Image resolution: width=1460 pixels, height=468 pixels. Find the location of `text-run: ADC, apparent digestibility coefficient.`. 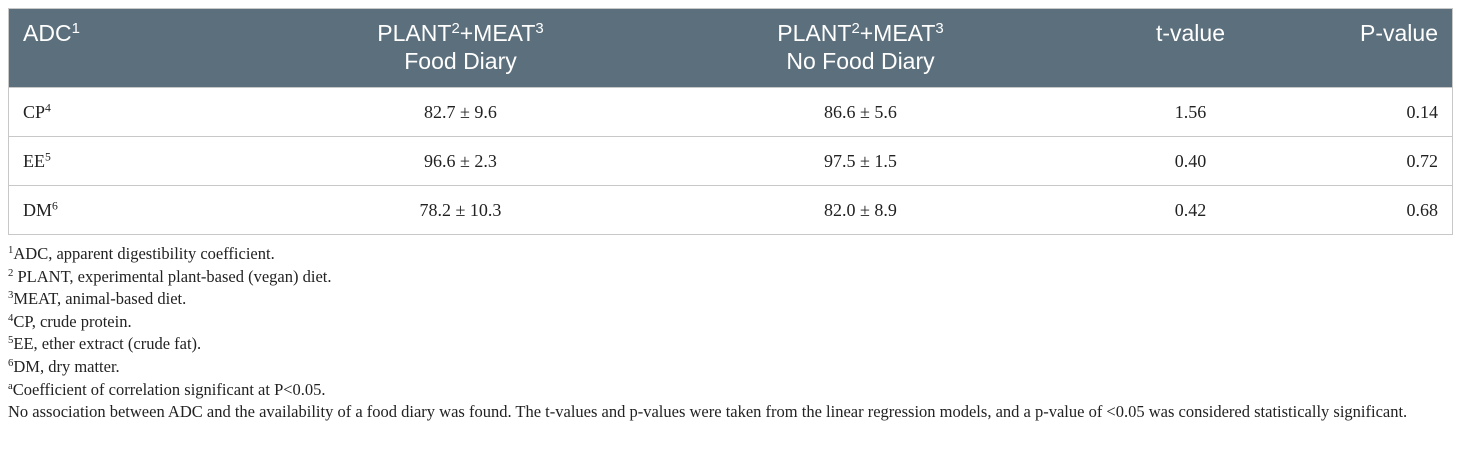

text-run: ADC, apparent digestibility coefficient. is located at coordinates (144, 253).